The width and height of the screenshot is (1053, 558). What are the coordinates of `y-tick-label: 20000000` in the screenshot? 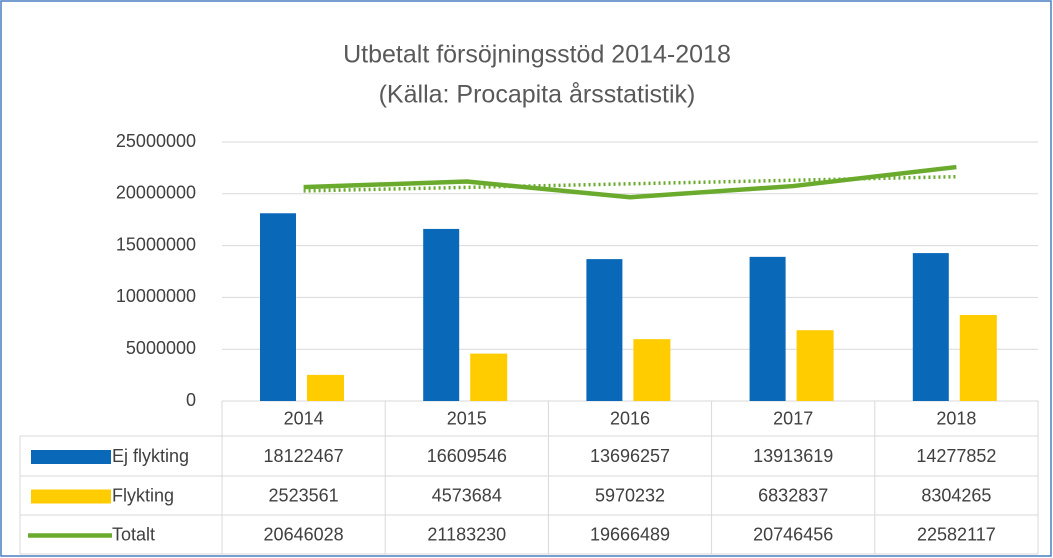 It's located at (156, 193).